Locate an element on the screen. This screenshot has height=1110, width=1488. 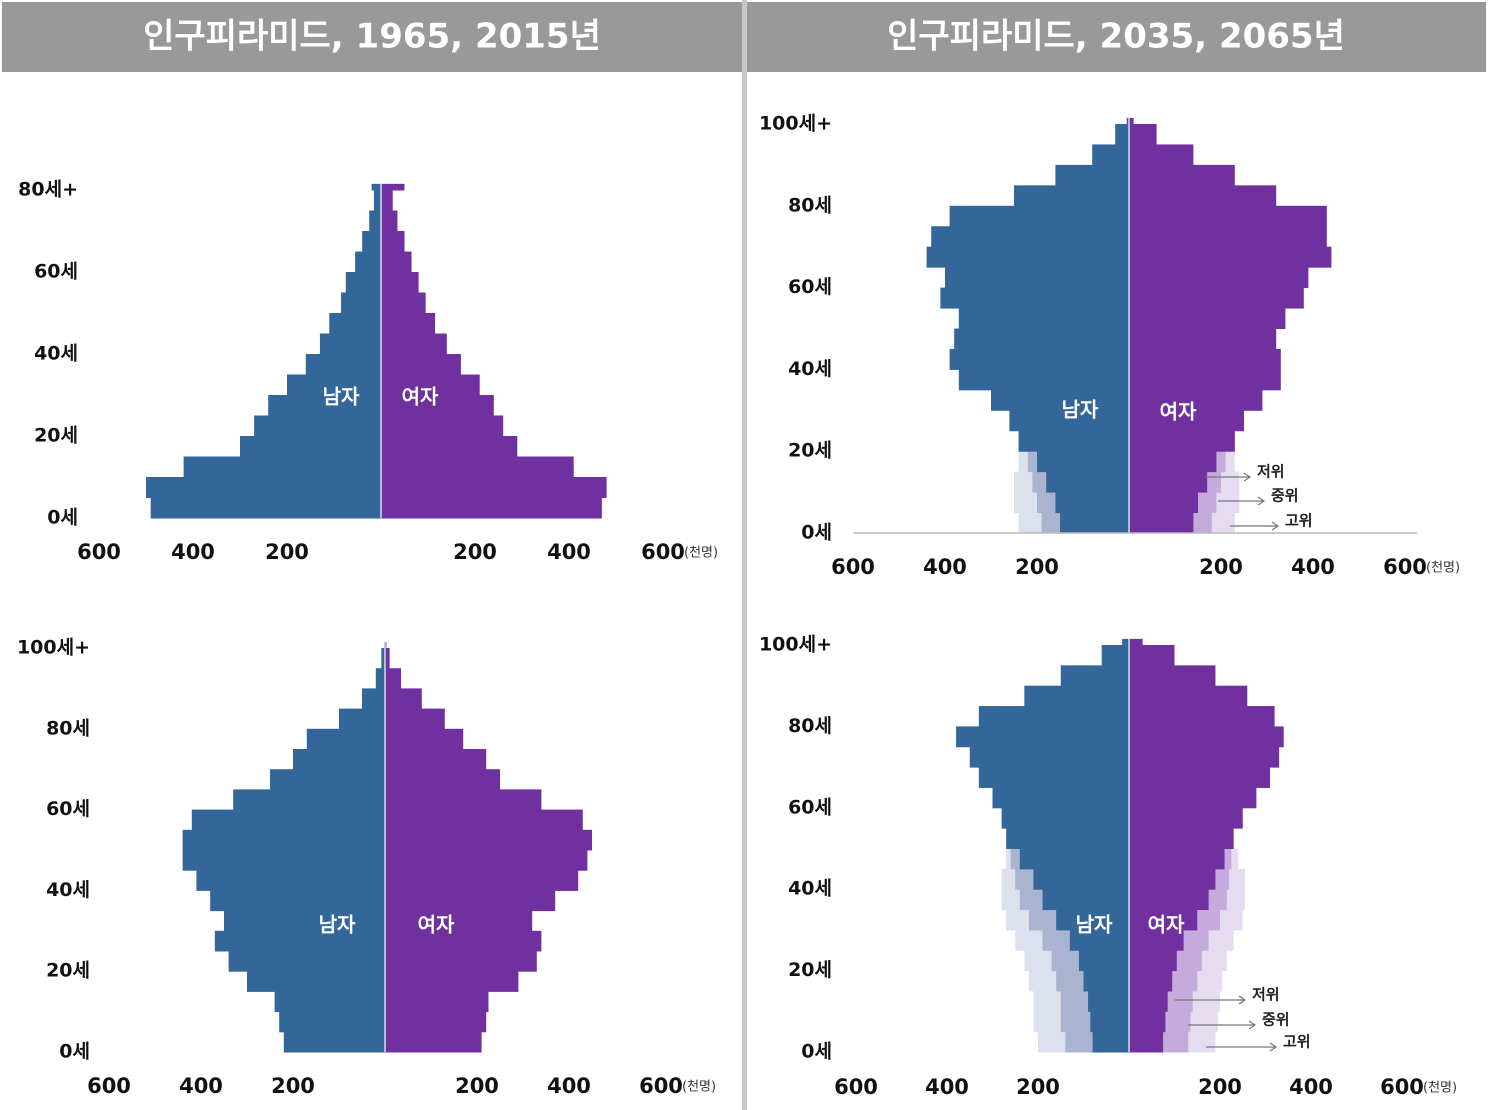
y-tick-label: 80세 is located at coordinates (68, 728).